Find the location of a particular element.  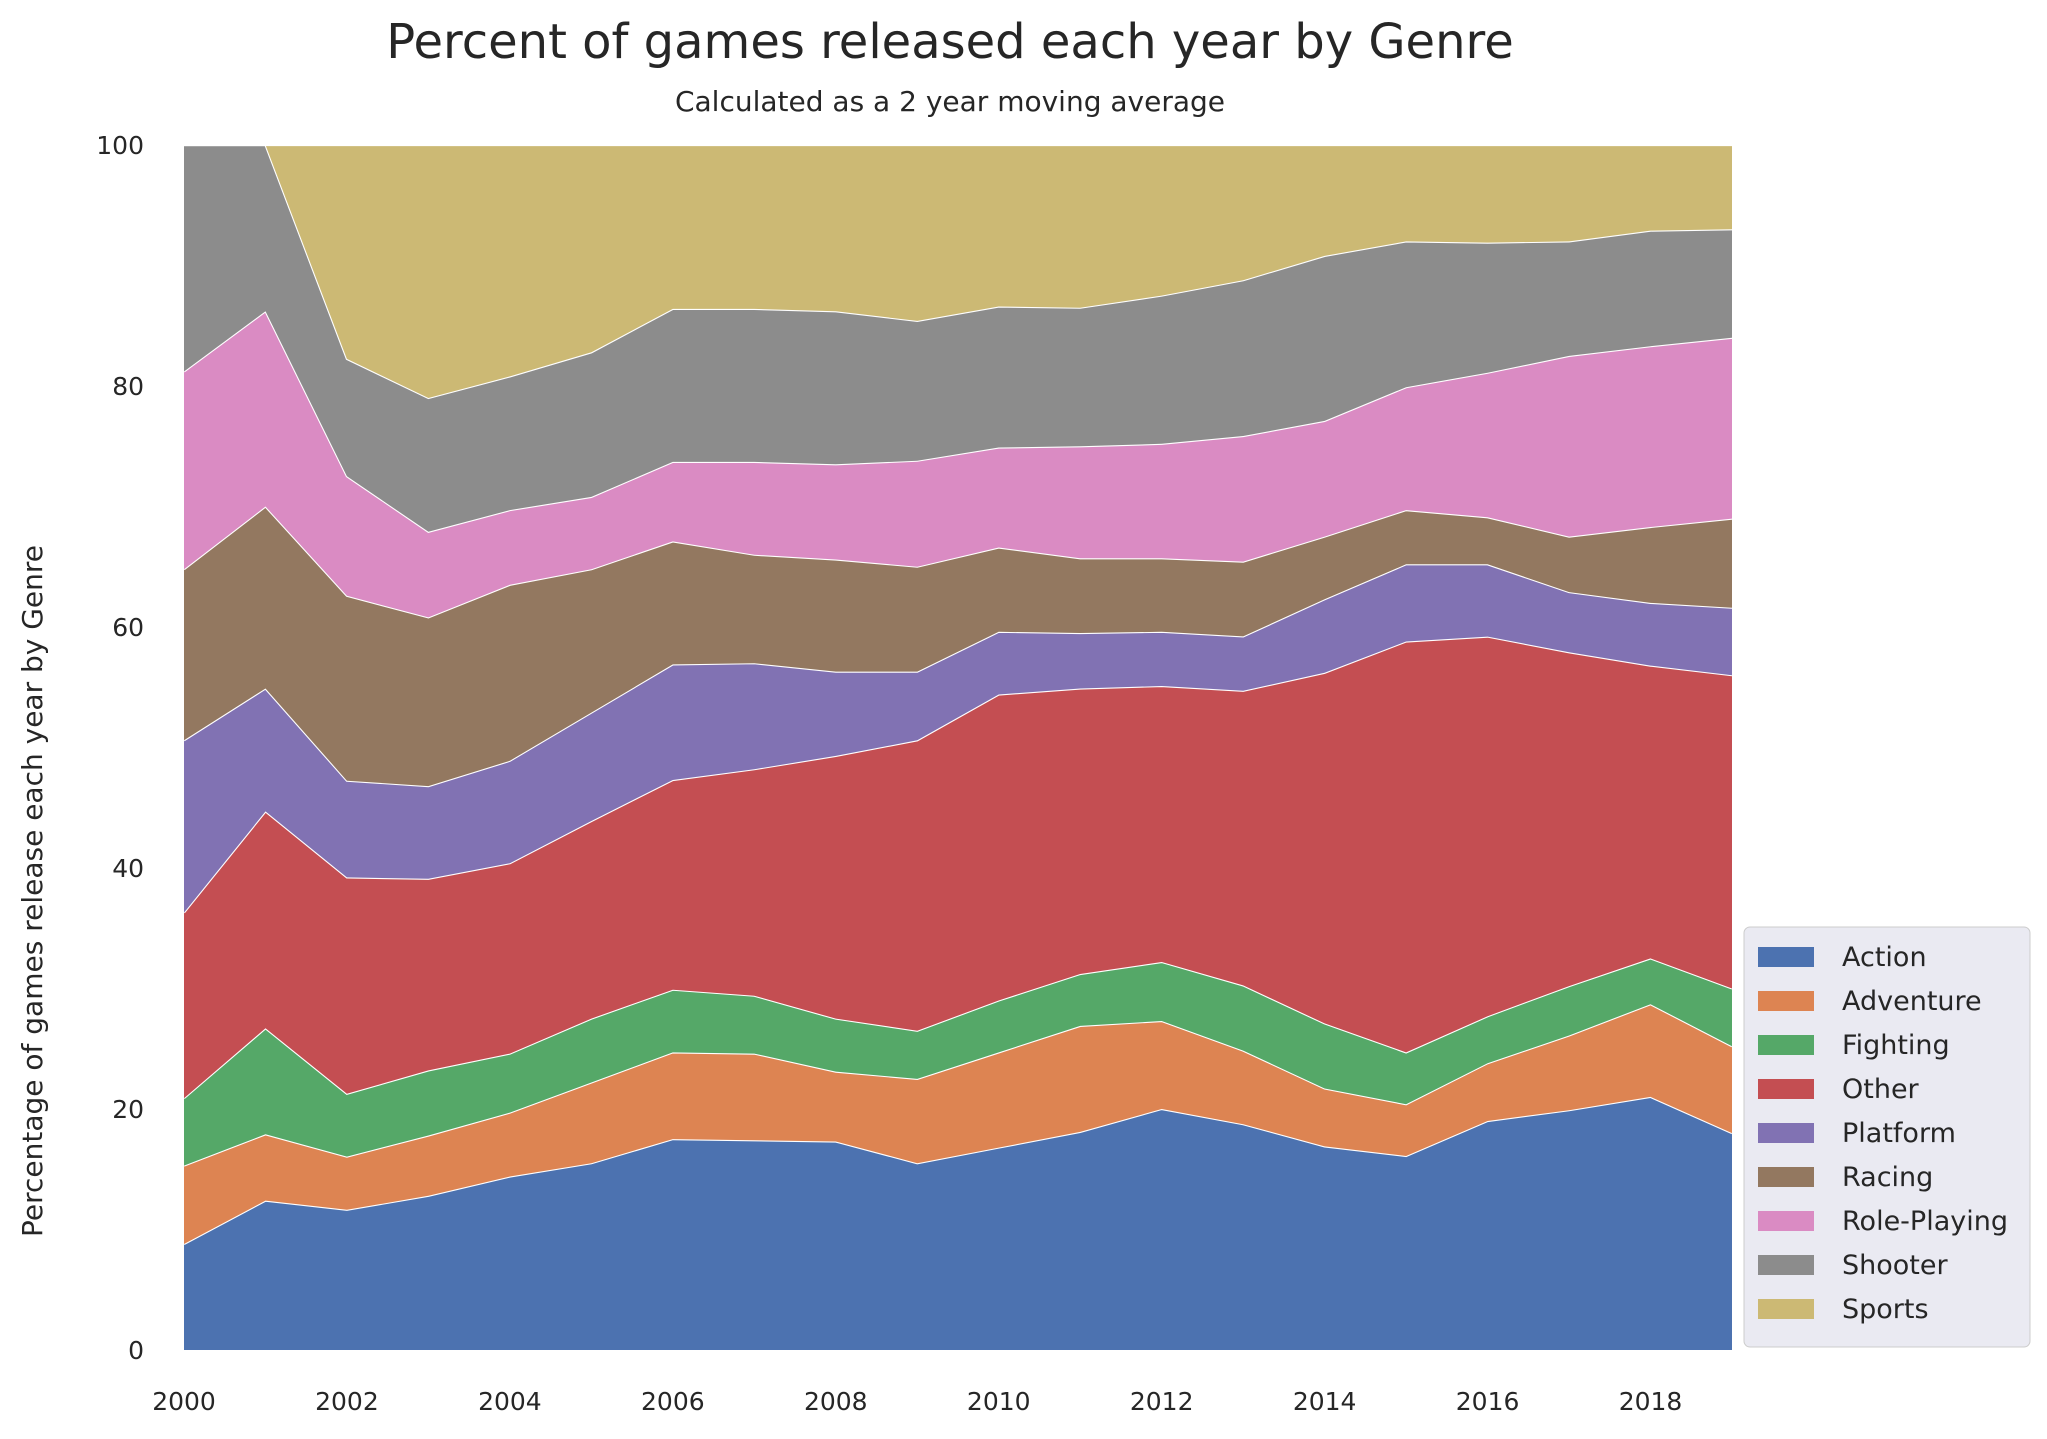

x-tick-label: 2002 is located at coordinates (347, 1401).